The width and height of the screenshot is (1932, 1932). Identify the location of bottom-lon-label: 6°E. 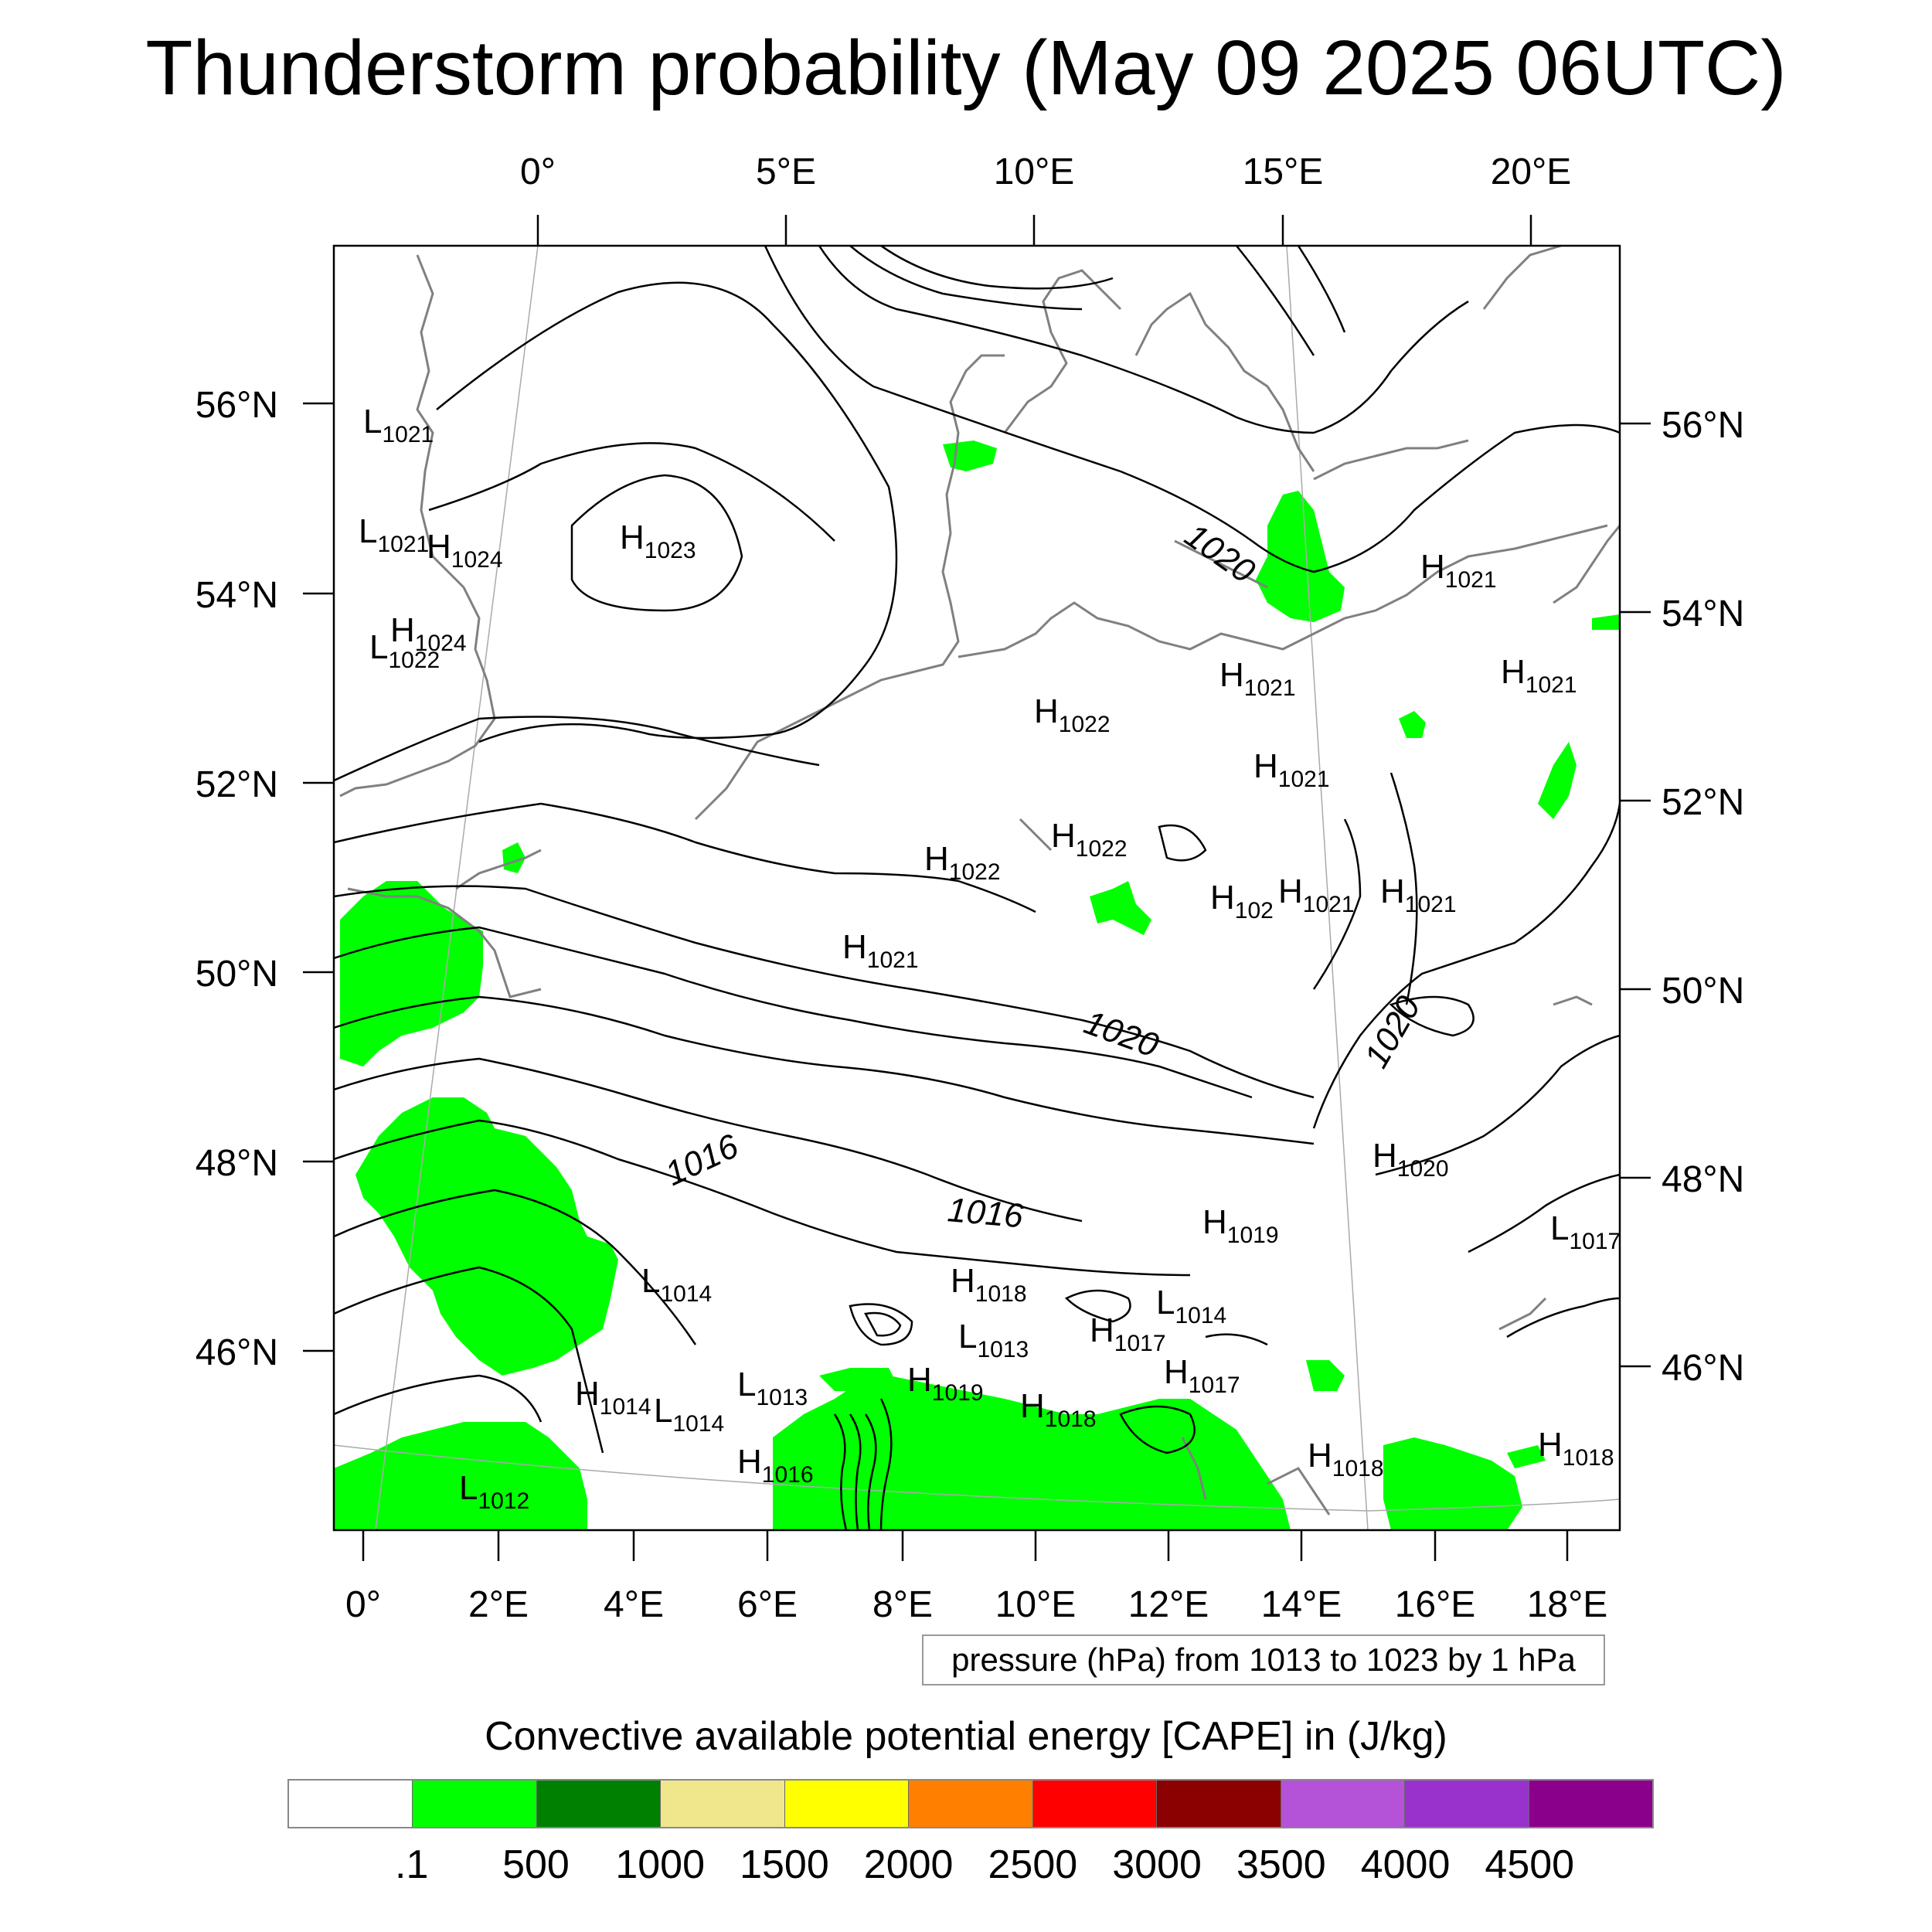
(767, 1604).